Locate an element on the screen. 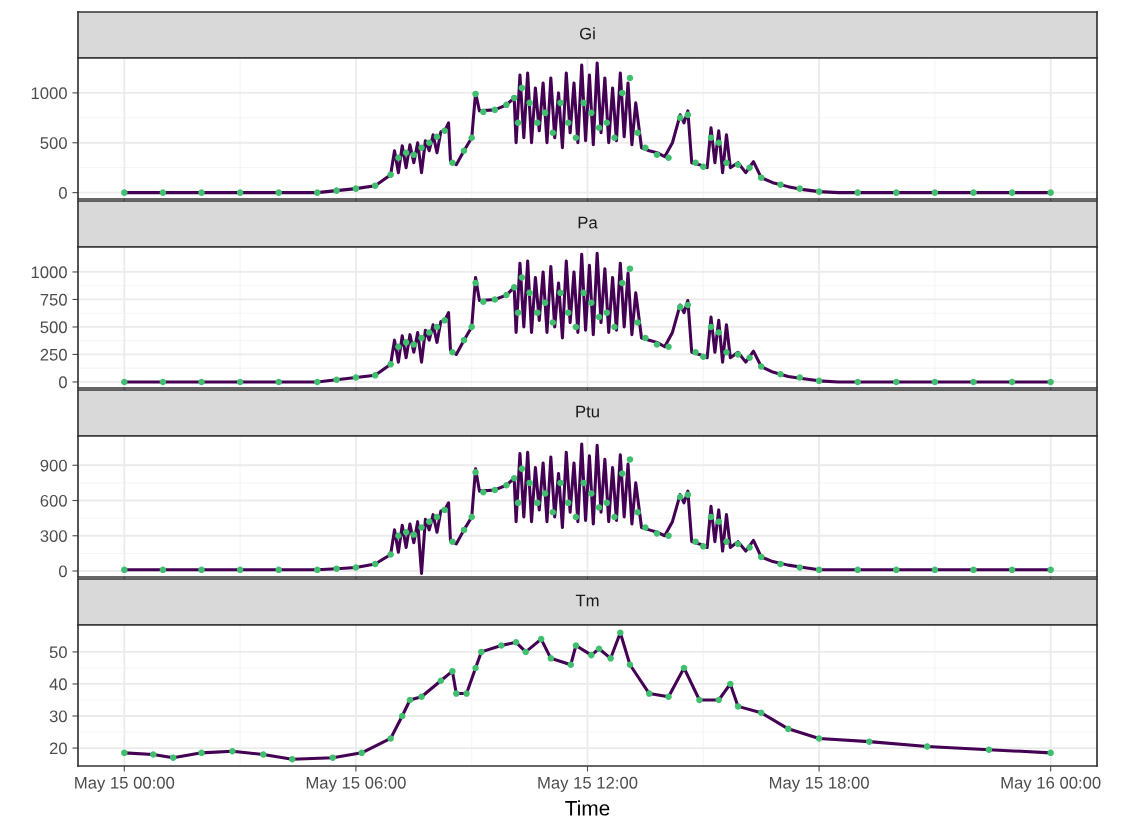  x-tick-label: May 15 18:00 is located at coordinates (819, 784).